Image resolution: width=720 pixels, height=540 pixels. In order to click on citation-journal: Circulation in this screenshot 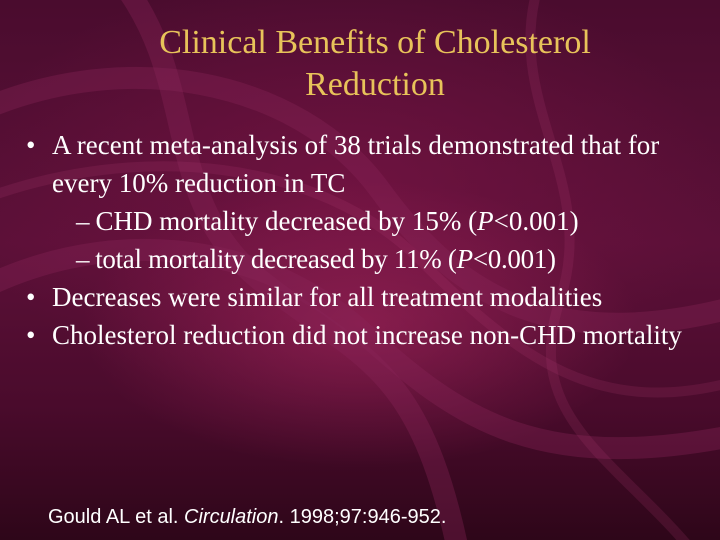, I will do `click(231, 517)`.